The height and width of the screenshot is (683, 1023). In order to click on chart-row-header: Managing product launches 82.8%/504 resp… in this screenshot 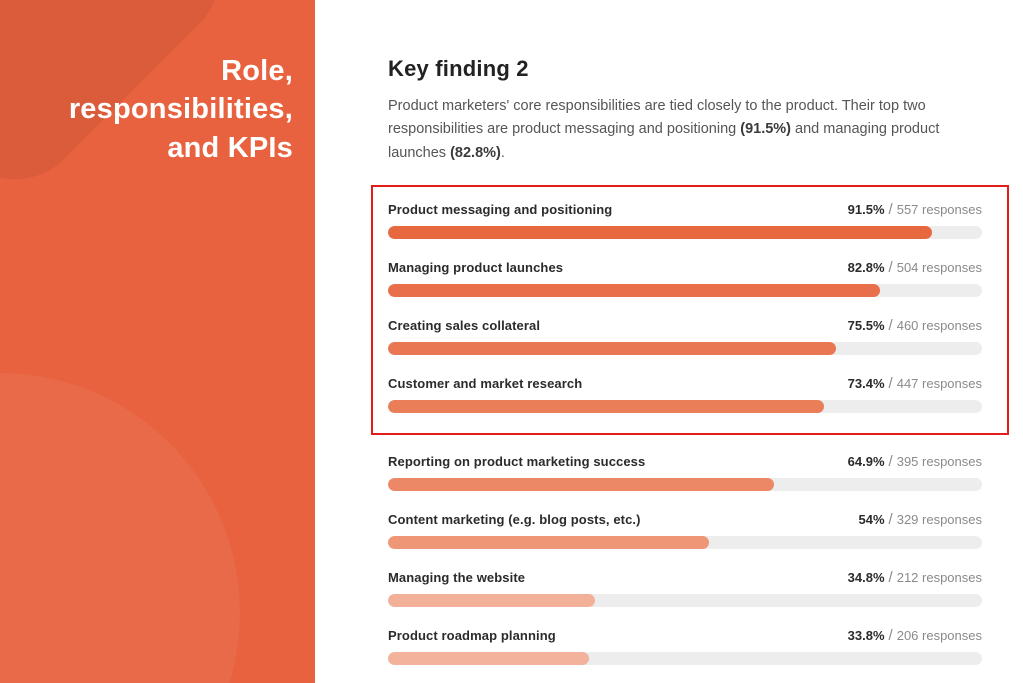, I will do `click(685, 267)`.